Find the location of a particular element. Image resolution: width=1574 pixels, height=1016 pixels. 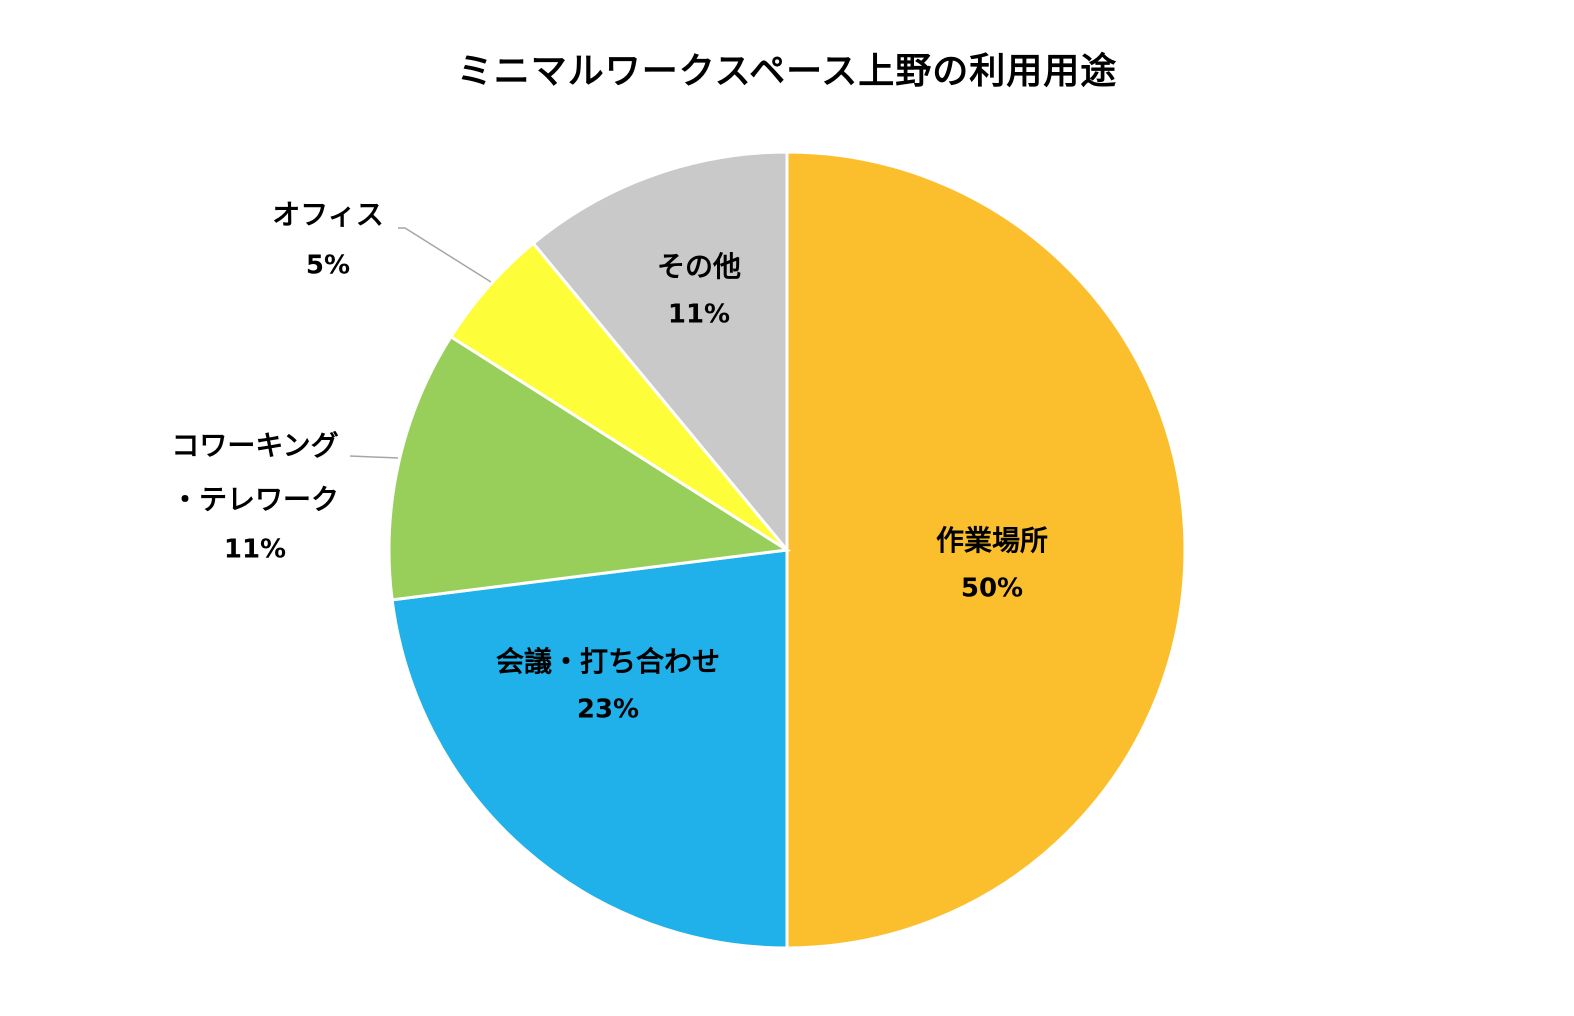

slice-label: 会議・打ち合わせ is located at coordinates (608, 661).